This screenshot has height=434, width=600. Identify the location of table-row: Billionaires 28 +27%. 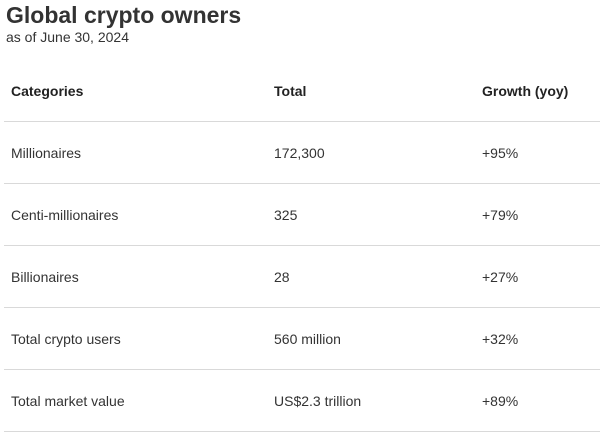
(302, 277).